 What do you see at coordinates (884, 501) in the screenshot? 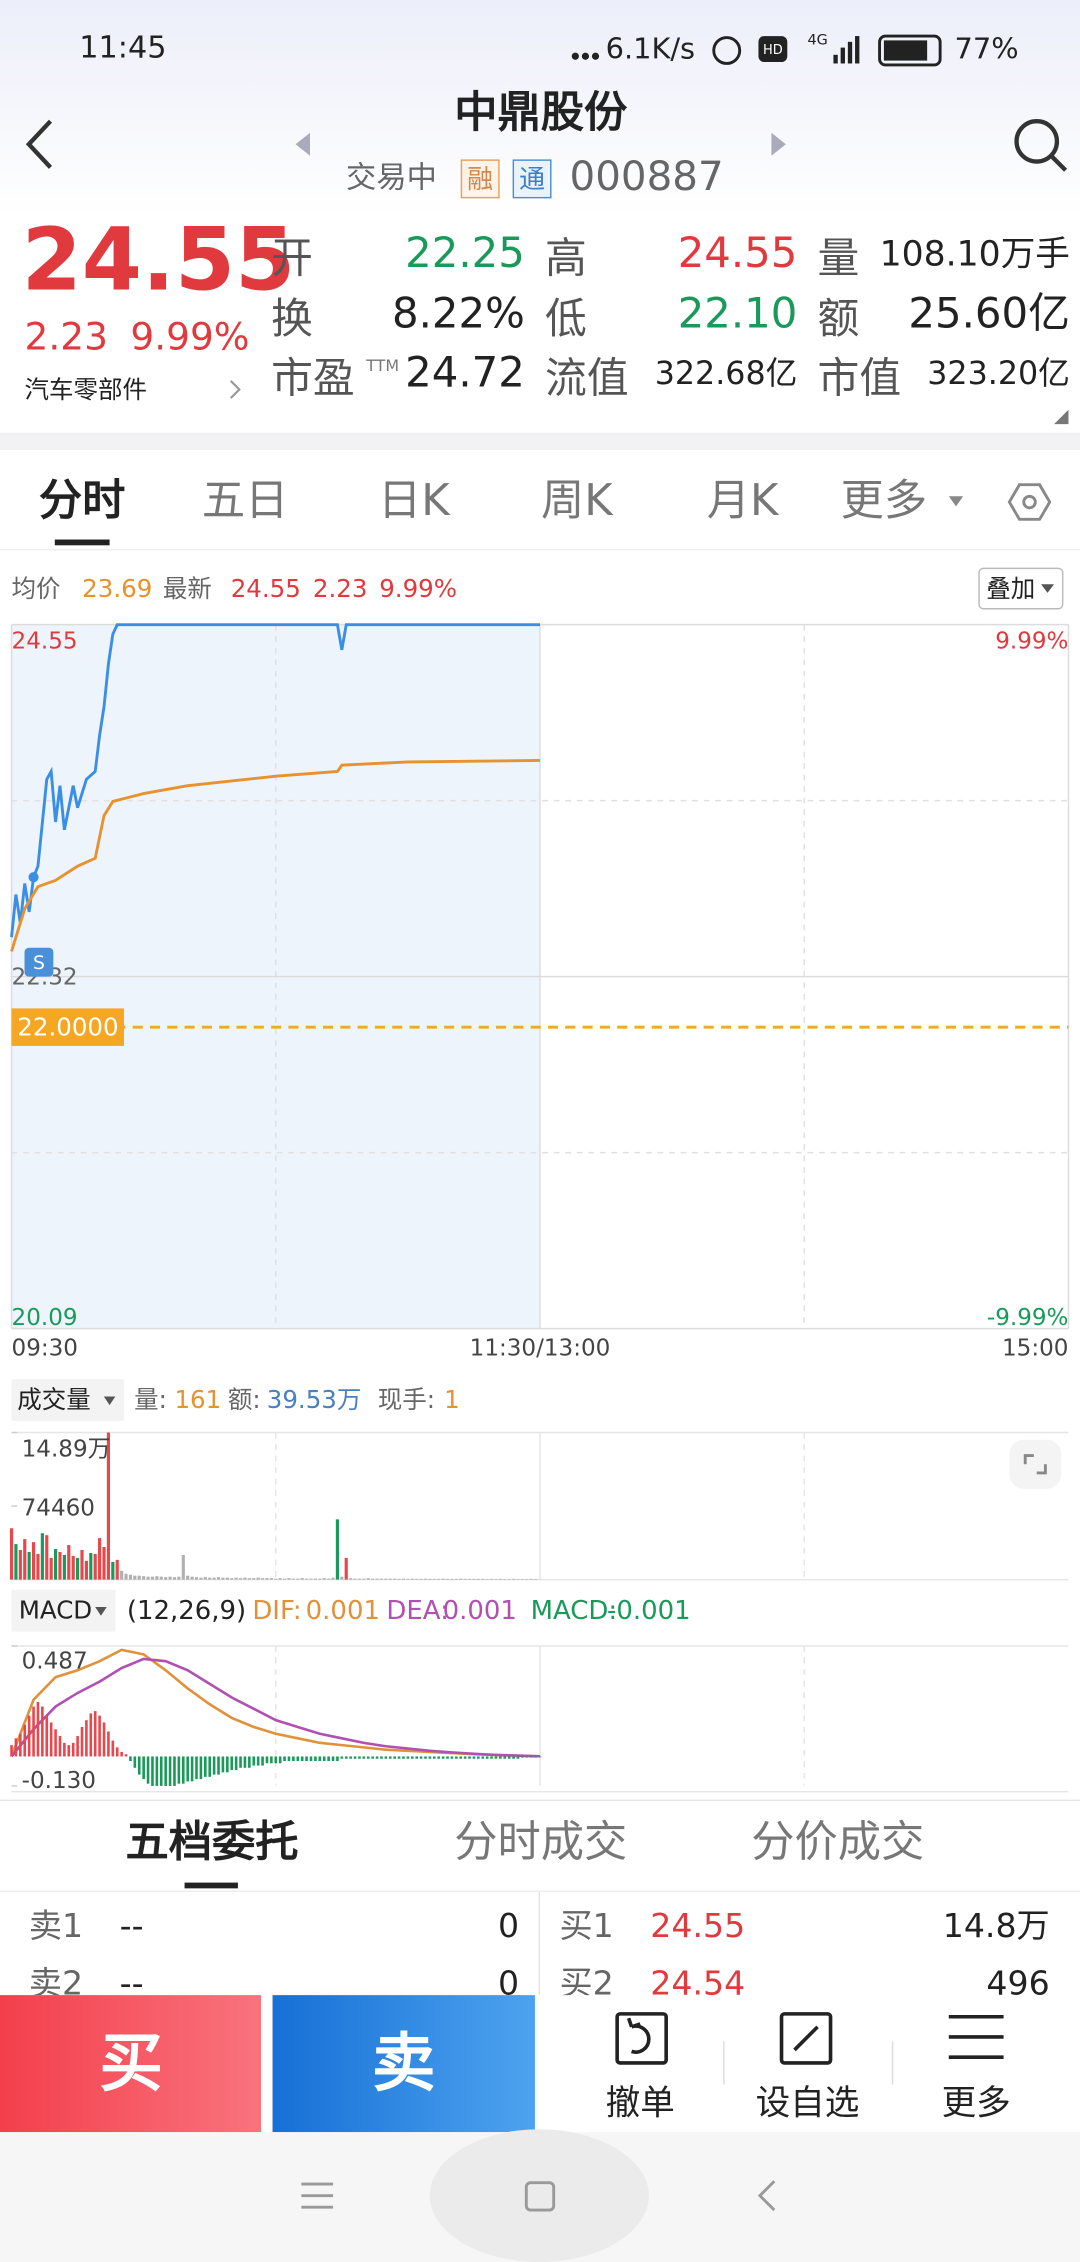
I see `tab: 更多` at bounding box center [884, 501].